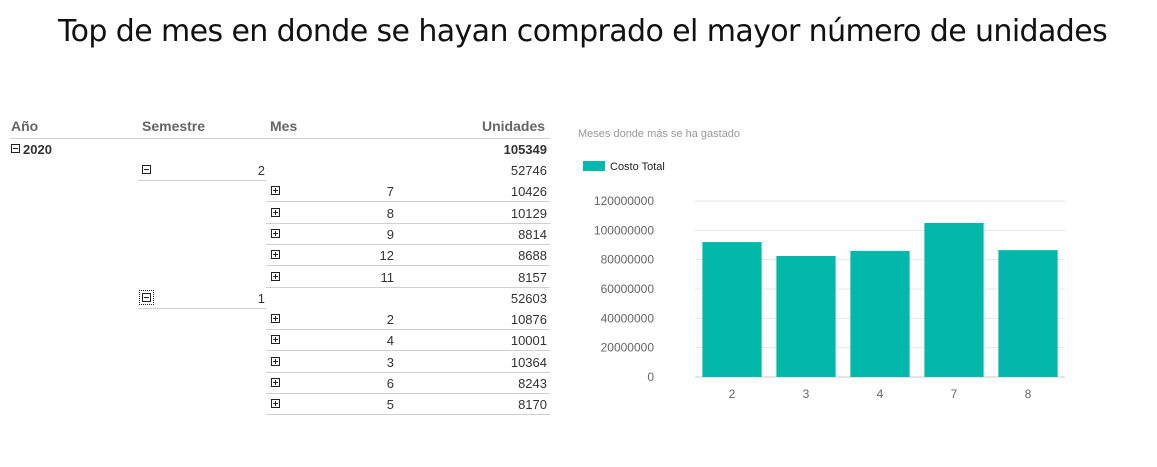 Image resolution: width=1157 pixels, height=467 pixels. What do you see at coordinates (624, 230) in the screenshot?
I see `y-tick-label: 100000000` at bounding box center [624, 230].